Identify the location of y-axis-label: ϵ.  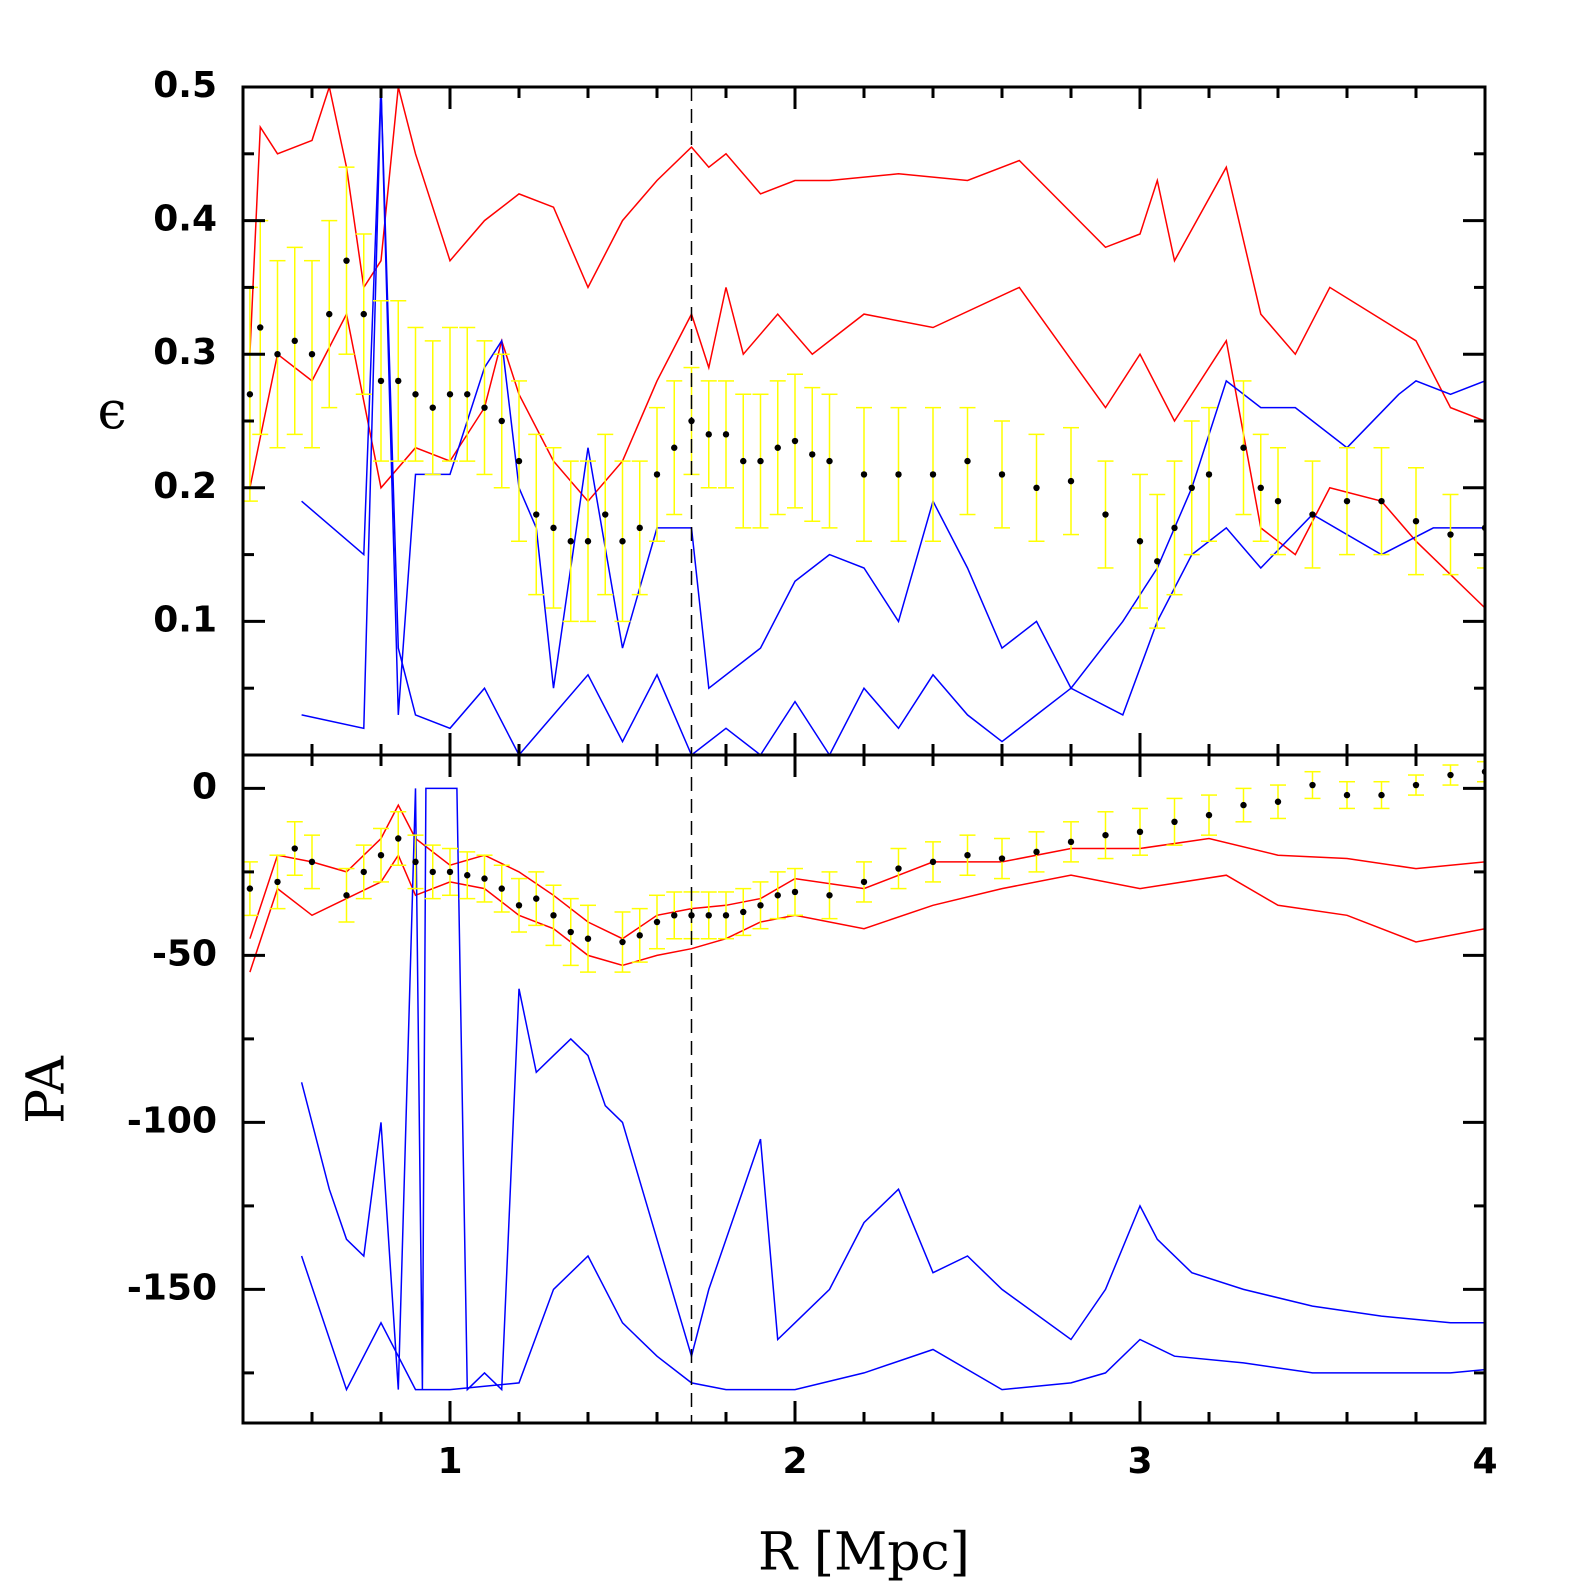
(111, 412).